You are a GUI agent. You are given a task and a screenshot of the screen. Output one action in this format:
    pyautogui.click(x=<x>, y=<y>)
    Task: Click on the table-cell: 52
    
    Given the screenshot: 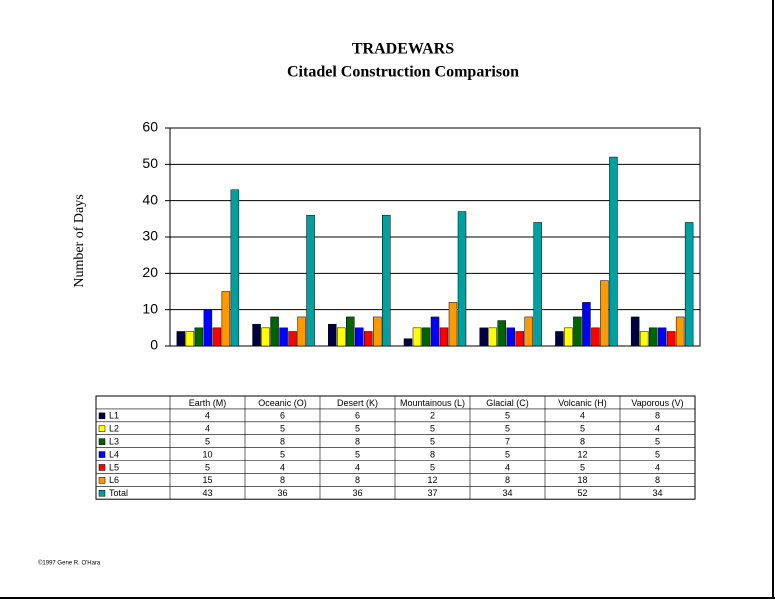 What is the action you would take?
    pyautogui.click(x=582, y=493)
    